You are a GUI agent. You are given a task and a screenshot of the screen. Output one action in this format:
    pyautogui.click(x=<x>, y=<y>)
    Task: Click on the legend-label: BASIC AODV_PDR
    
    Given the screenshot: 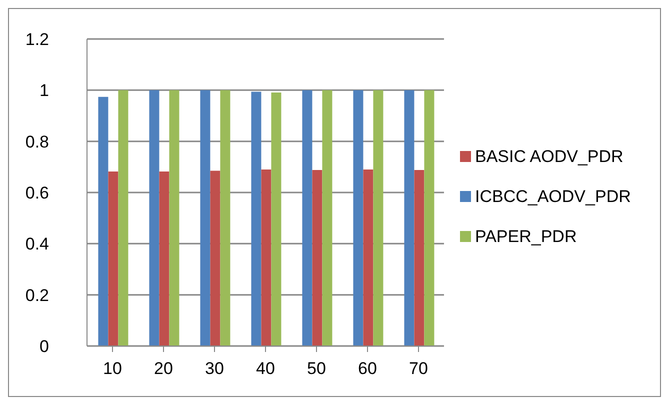 What is the action you would take?
    pyautogui.click(x=549, y=157)
    